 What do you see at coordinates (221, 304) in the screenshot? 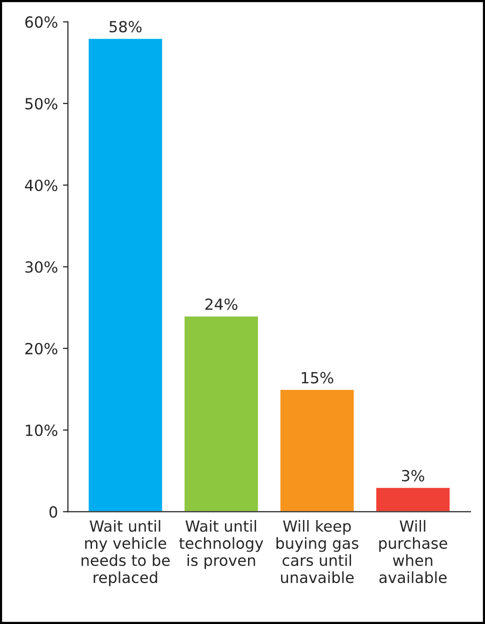
I see `data-label: 24%` at bounding box center [221, 304].